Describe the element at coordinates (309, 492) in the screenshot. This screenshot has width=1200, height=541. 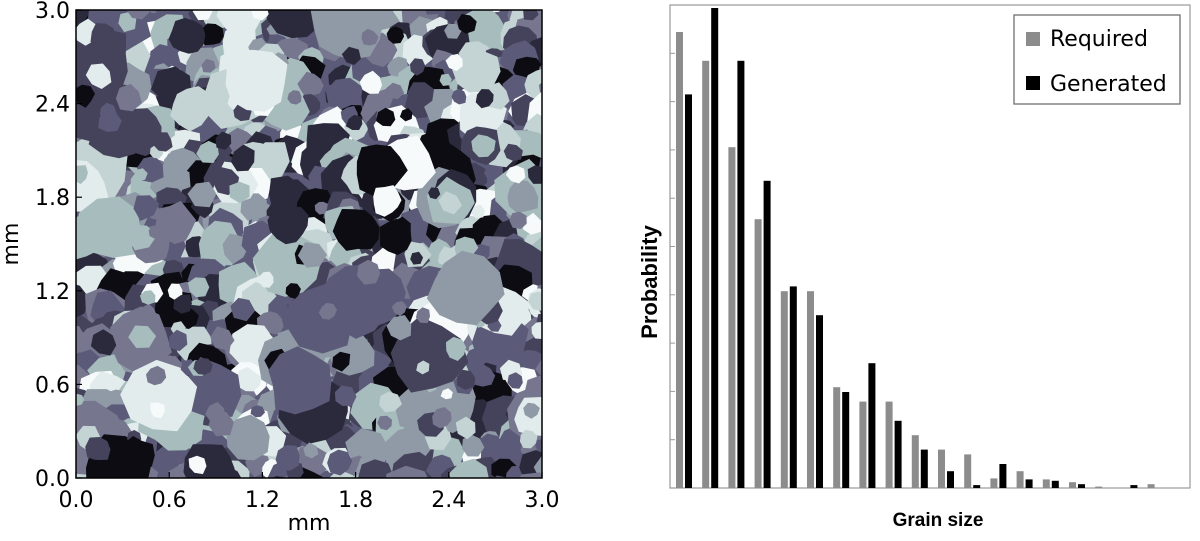
I see `map-x-ticks: 0.0 0.6 1.2 1.8 2.4 3.0` at that location.